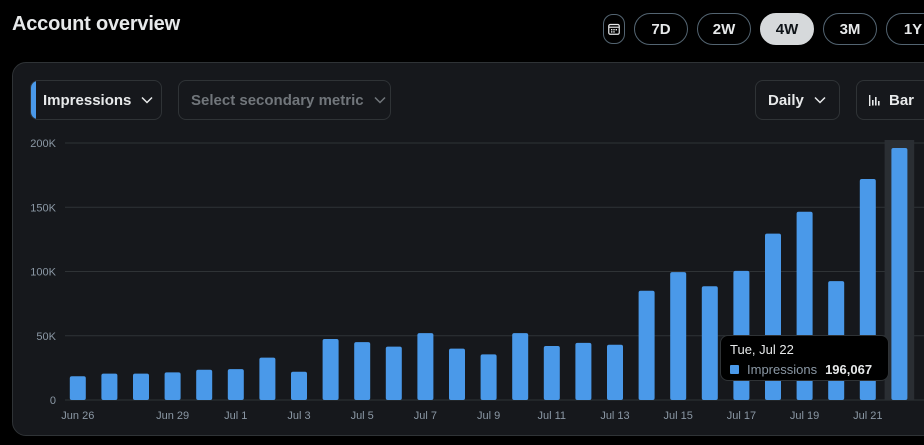  I want to click on calendar-icon, so click(614, 29).